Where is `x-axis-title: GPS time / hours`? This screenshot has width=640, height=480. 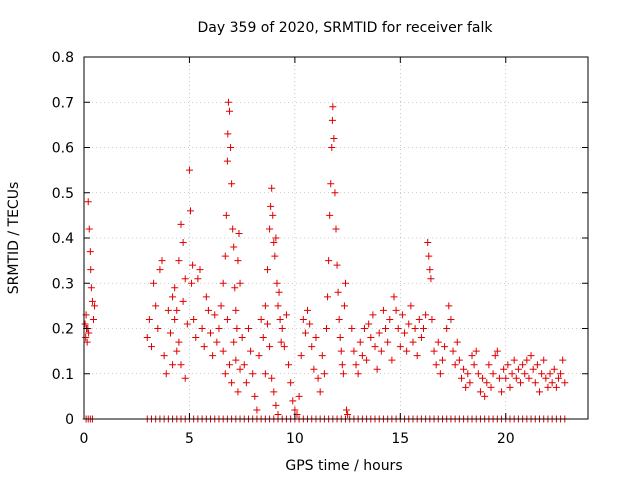 x-axis-title: GPS time / hours is located at coordinates (343, 466).